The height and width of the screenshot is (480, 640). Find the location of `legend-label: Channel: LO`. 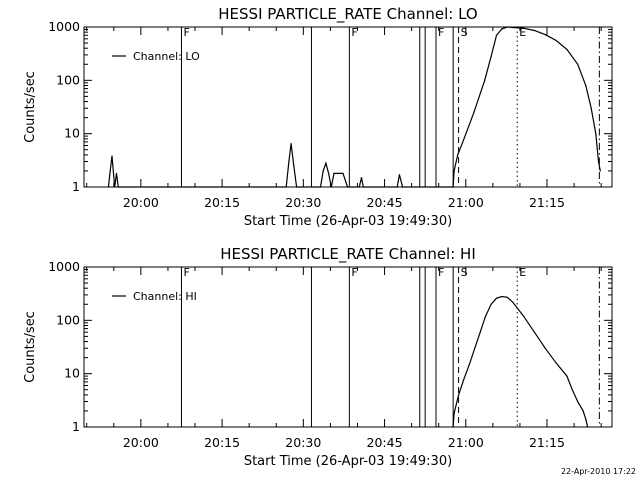

legend-label: Channel: LO is located at coordinates (166, 56).